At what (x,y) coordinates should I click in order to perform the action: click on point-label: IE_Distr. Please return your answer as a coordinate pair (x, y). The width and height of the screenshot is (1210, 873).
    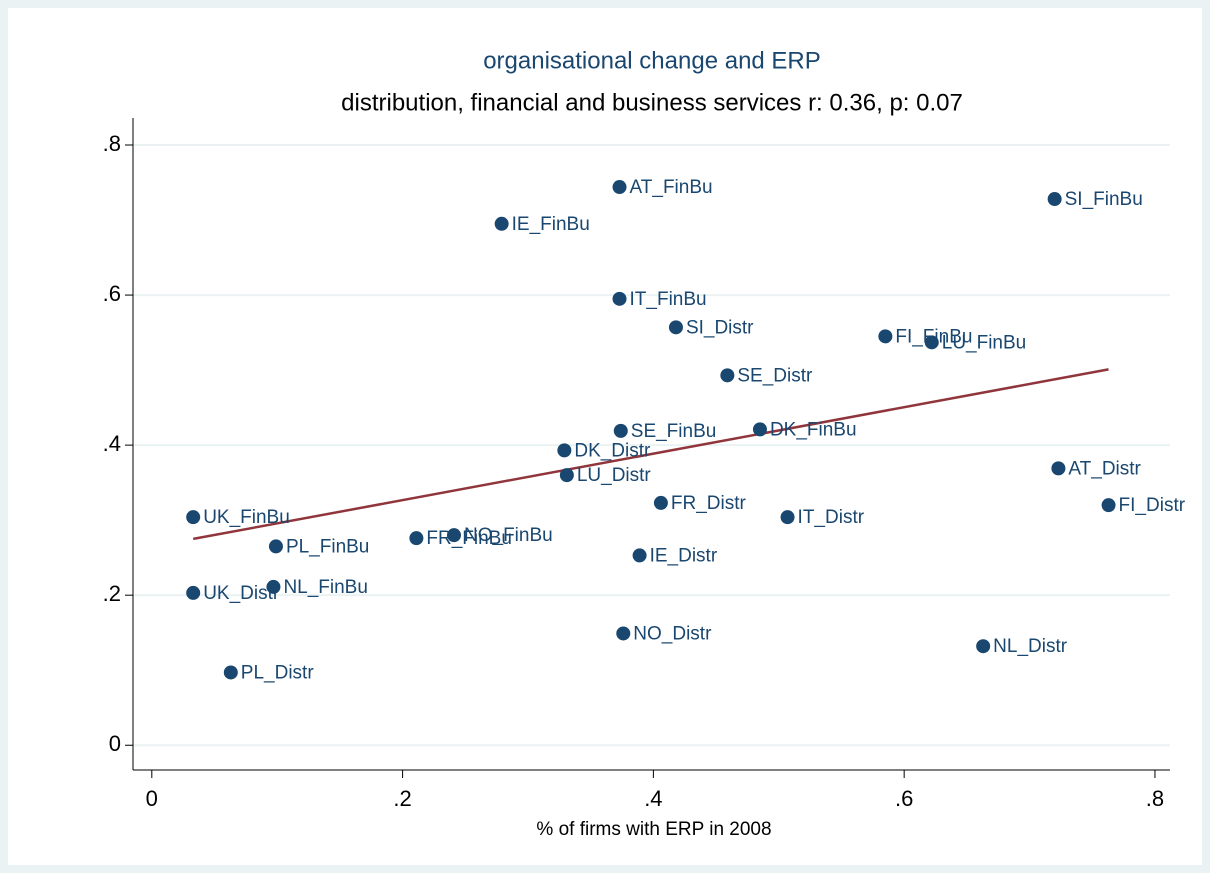
    Looking at the image, I should click on (684, 555).